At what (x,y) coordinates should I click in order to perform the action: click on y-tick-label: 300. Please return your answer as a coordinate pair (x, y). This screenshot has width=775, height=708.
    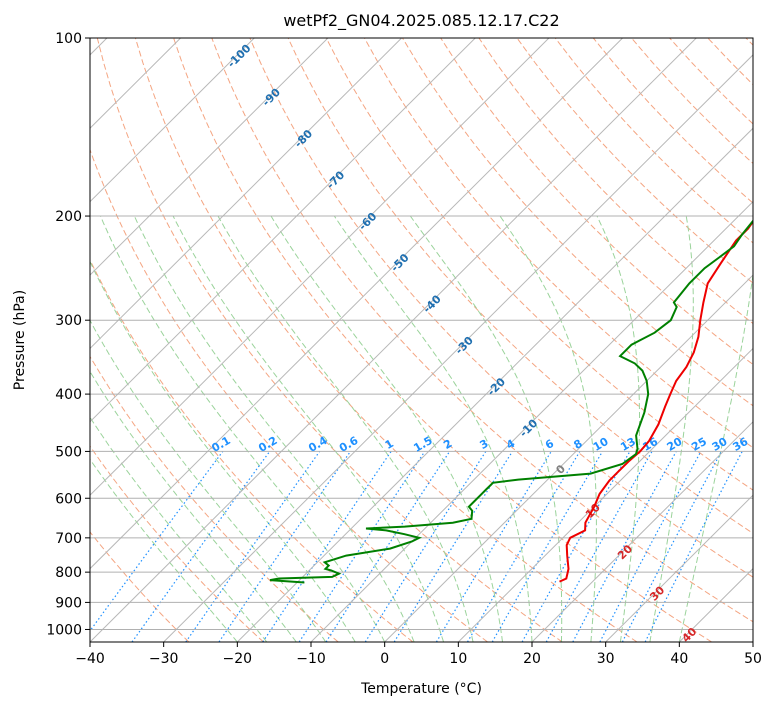
    Looking at the image, I should click on (68, 321).